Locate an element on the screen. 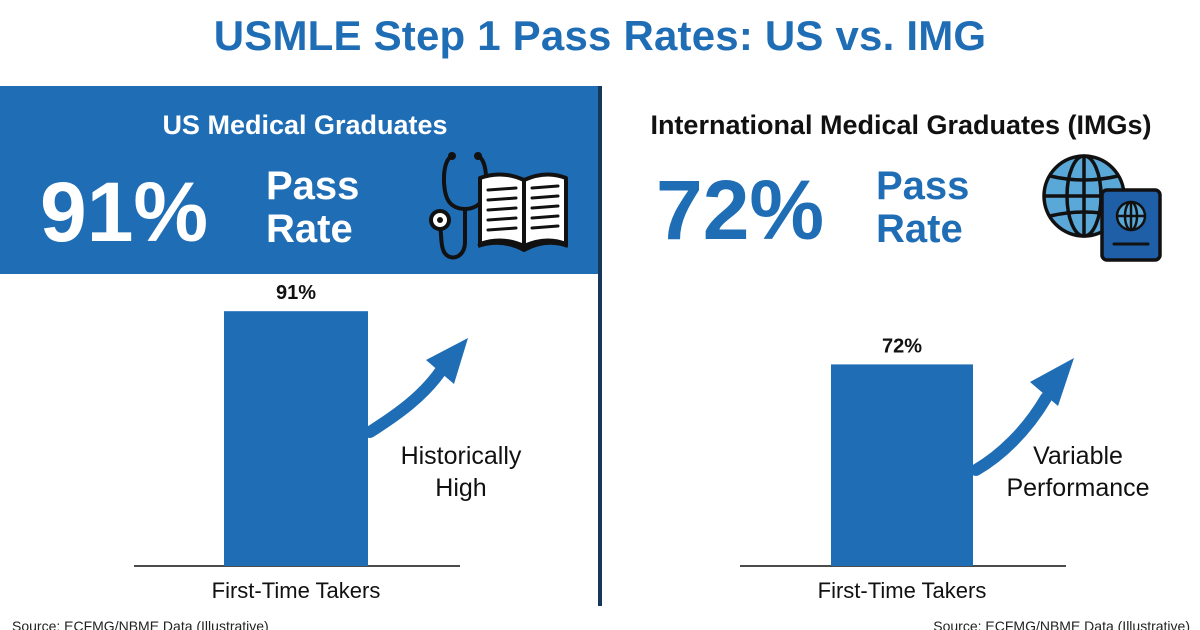 The image size is (1200, 630). img-pass-word: Pass is located at coordinates (923, 186).